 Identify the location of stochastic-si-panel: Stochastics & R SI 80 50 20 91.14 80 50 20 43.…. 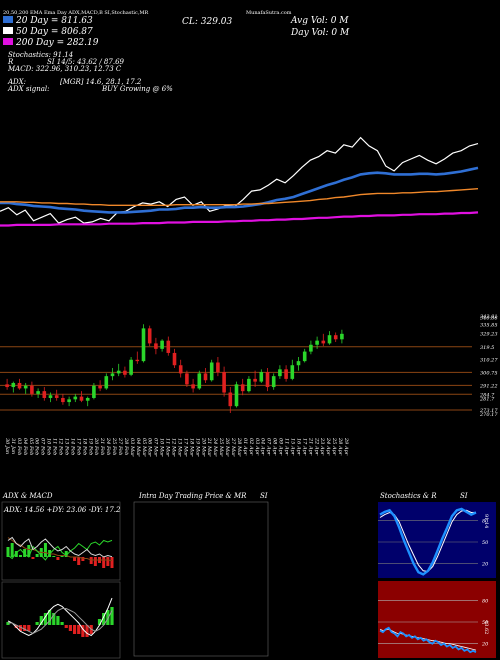
(437, 575).